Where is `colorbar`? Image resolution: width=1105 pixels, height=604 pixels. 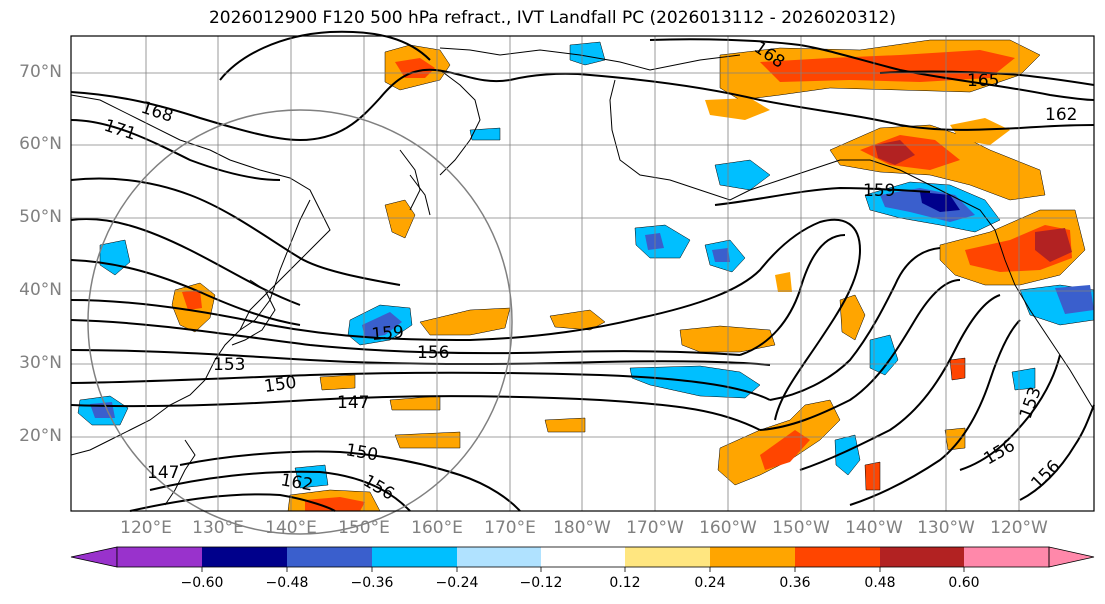 colorbar is located at coordinates (582, 559).